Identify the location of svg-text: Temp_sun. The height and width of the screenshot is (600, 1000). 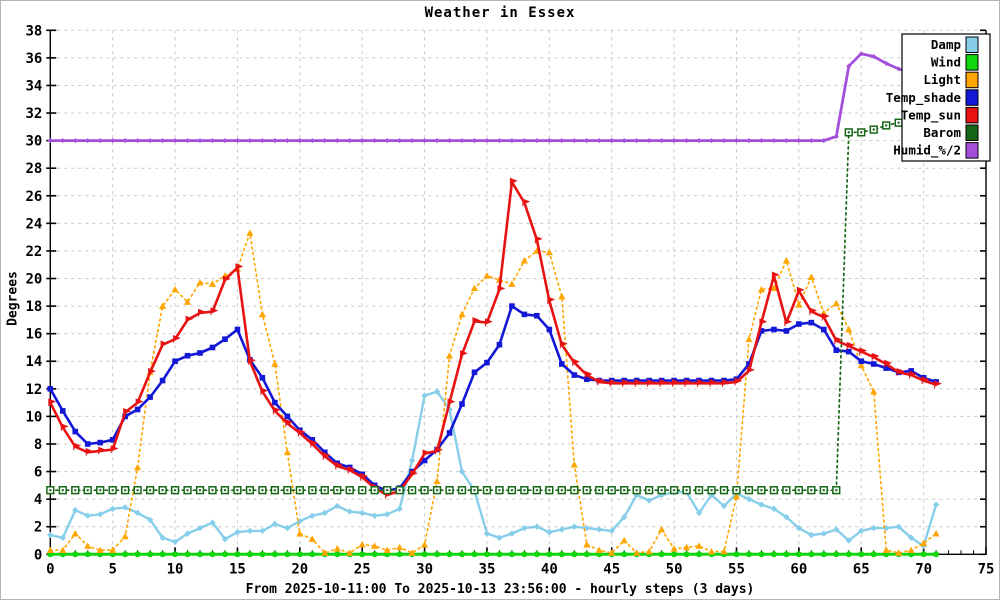
(931, 115).